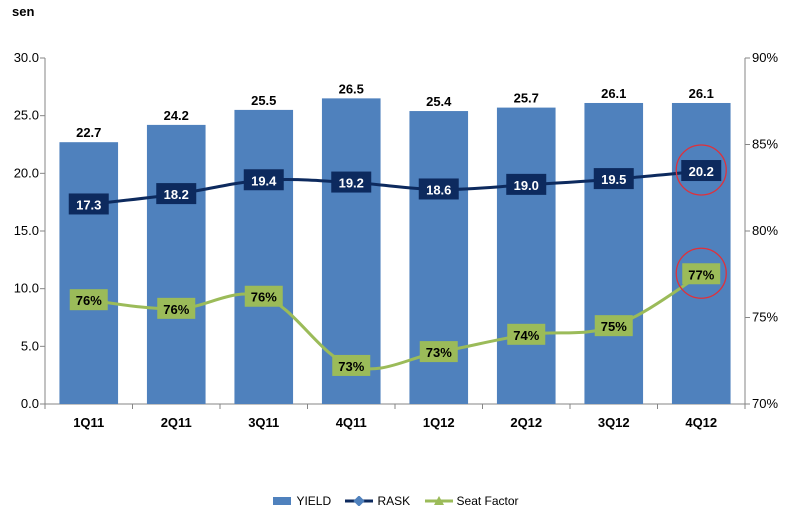 This screenshot has height=516, width=800. I want to click on rask-data-label: 18.2, so click(176, 194).